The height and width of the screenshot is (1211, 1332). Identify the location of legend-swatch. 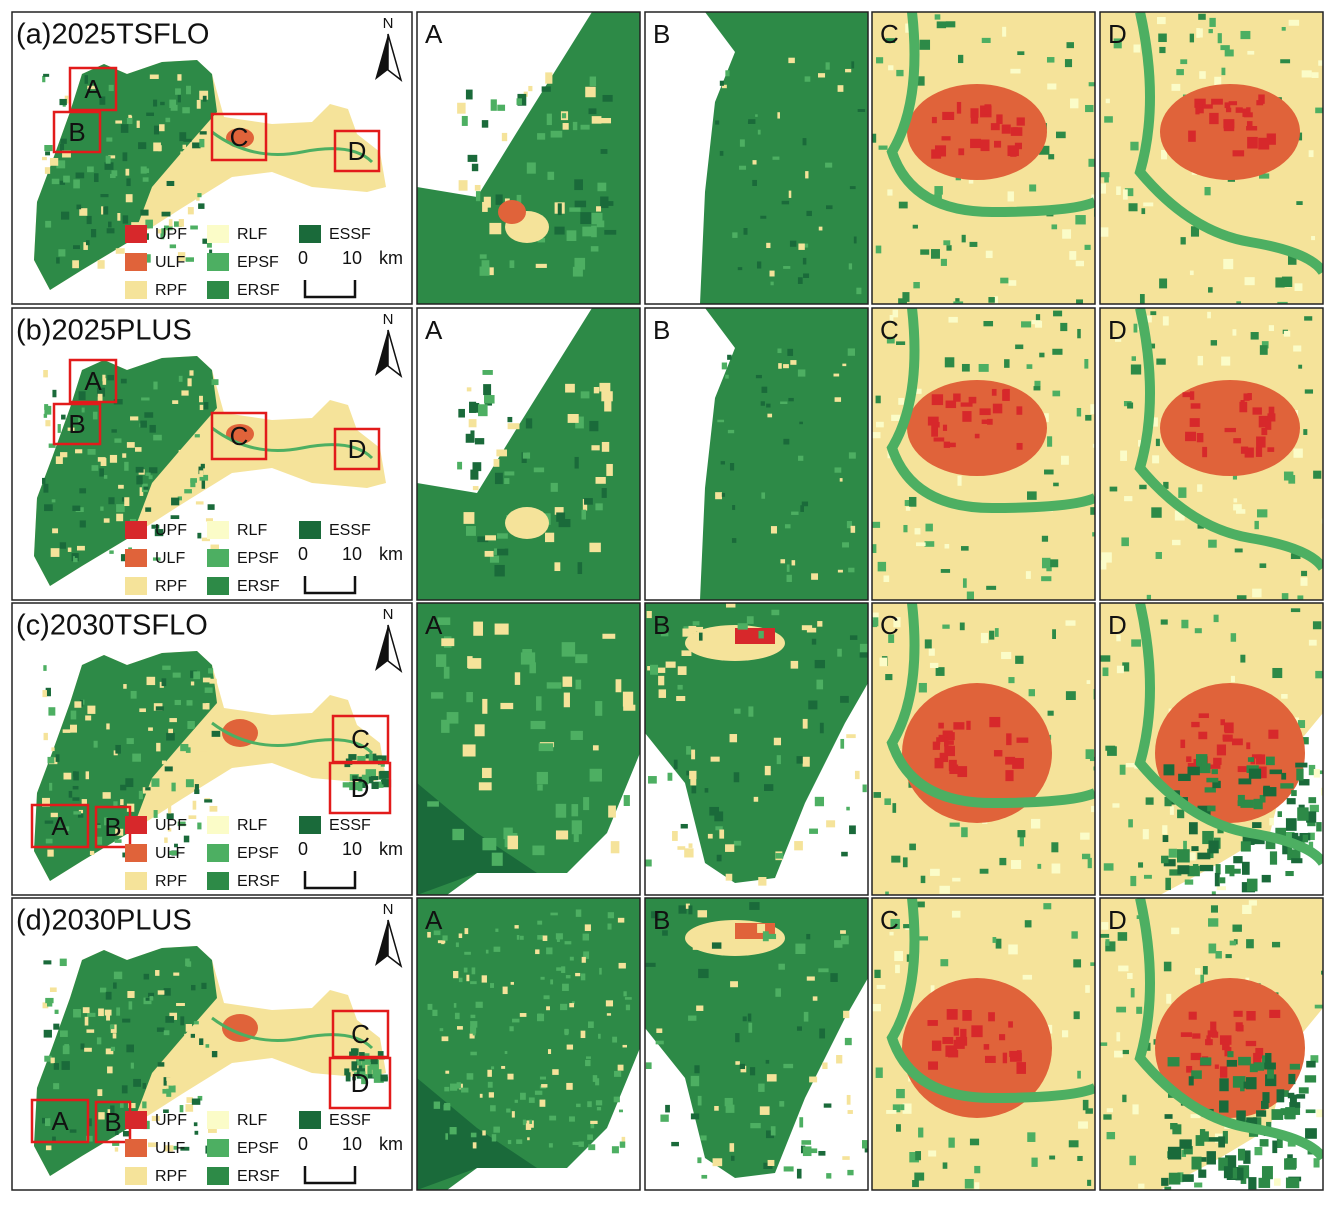
(136, 558).